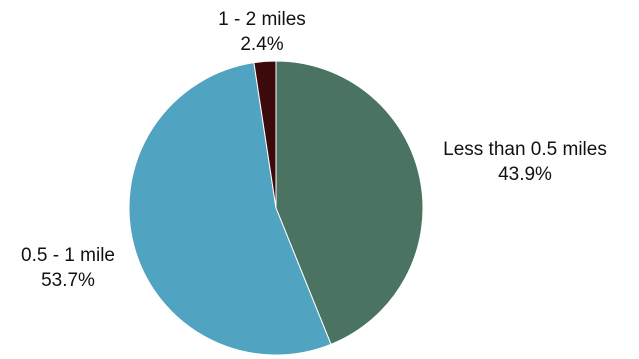 This screenshot has width=639, height=359. What do you see at coordinates (68, 280) in the screenshot?
I see `slice-label-value: 53.7%` at bounding box center [68, 280].